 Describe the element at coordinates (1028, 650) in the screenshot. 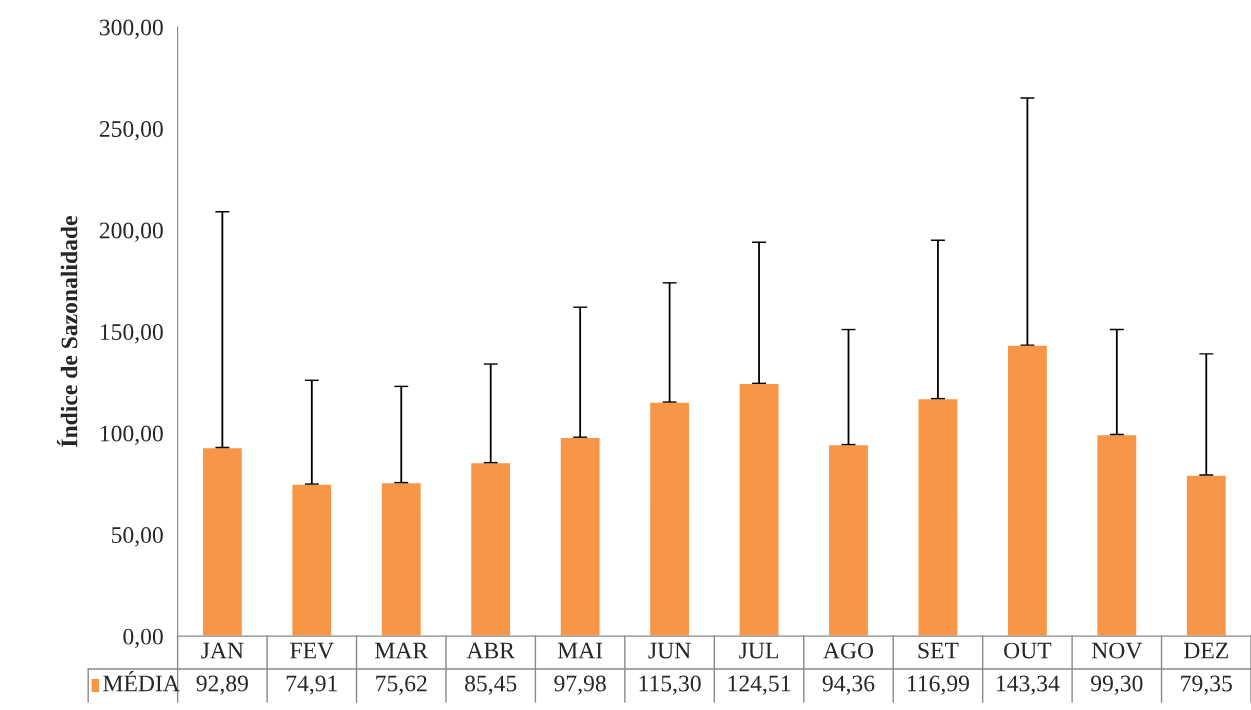

I see `x-tick-label: OUT` at that location.